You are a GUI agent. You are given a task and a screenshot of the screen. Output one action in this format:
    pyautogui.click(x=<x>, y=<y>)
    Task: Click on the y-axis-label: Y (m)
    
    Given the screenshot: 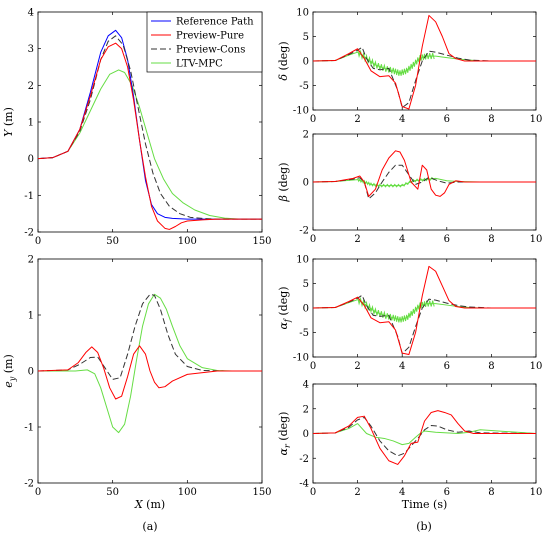 What is the action you would take?
    pyautogui.click(x=8, y=122)
    